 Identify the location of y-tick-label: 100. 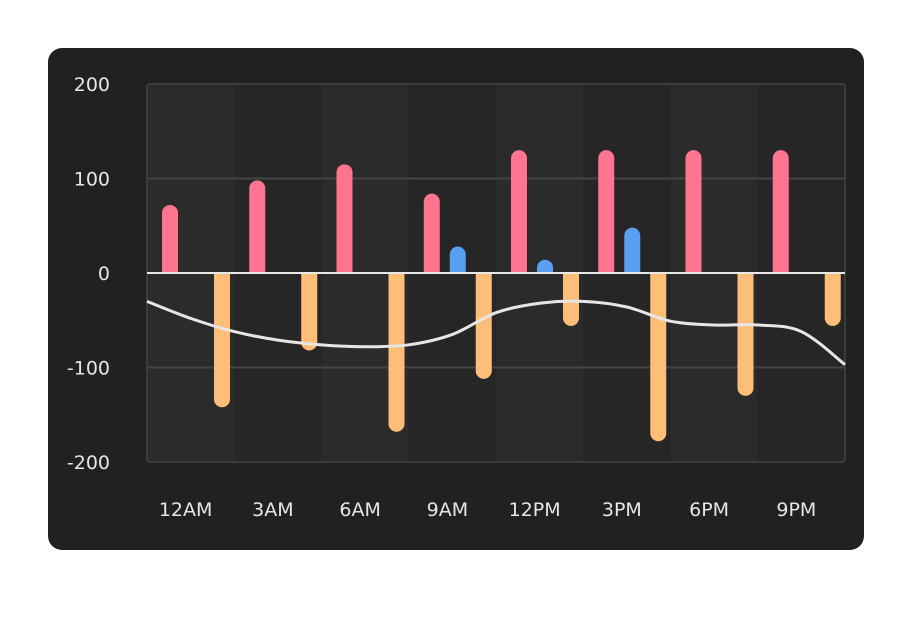
(92, 180).